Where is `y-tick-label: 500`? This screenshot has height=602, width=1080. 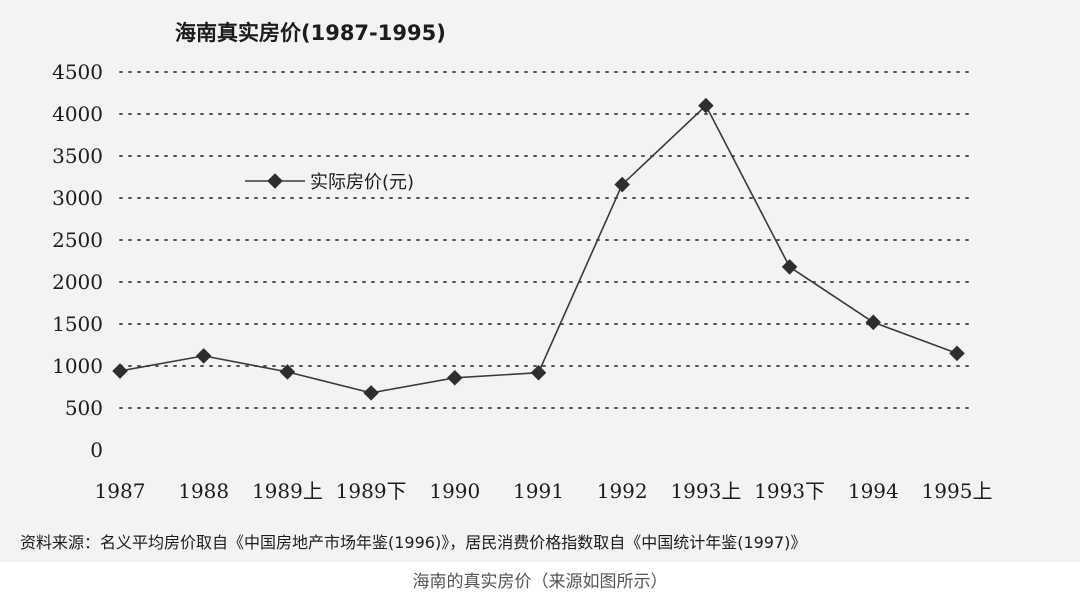
y-tick-label: 500 is located at coordinates (84, 408).